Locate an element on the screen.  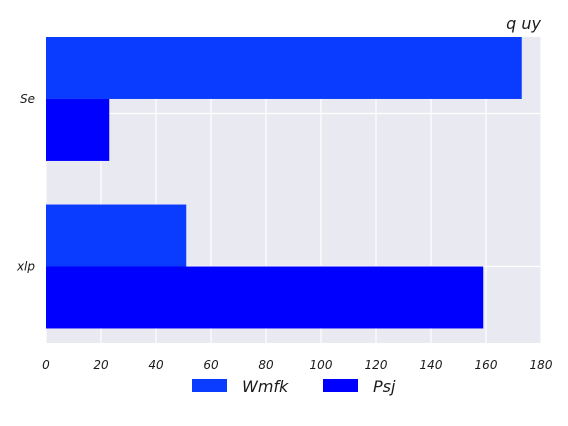
x-tick-label: 20 is located at coordinates (101, 365).